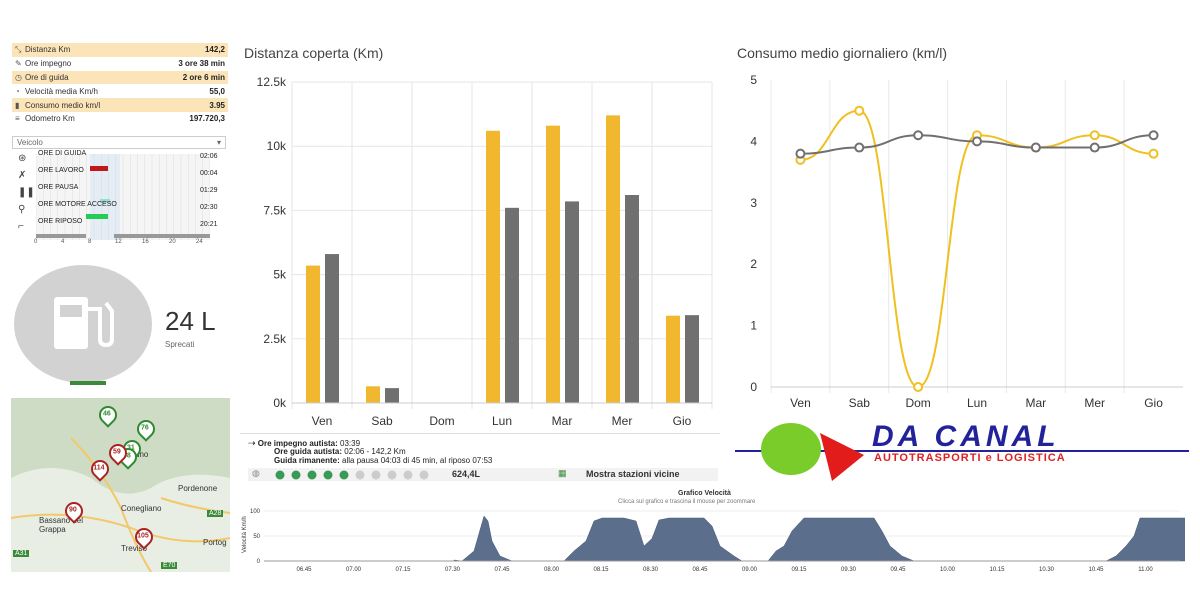 This screenshot has height=600, width=1200. Describe the element at coordinates (61, 91) in the screenshot. I see `stat-label: Velocità media Km/h` at that location.